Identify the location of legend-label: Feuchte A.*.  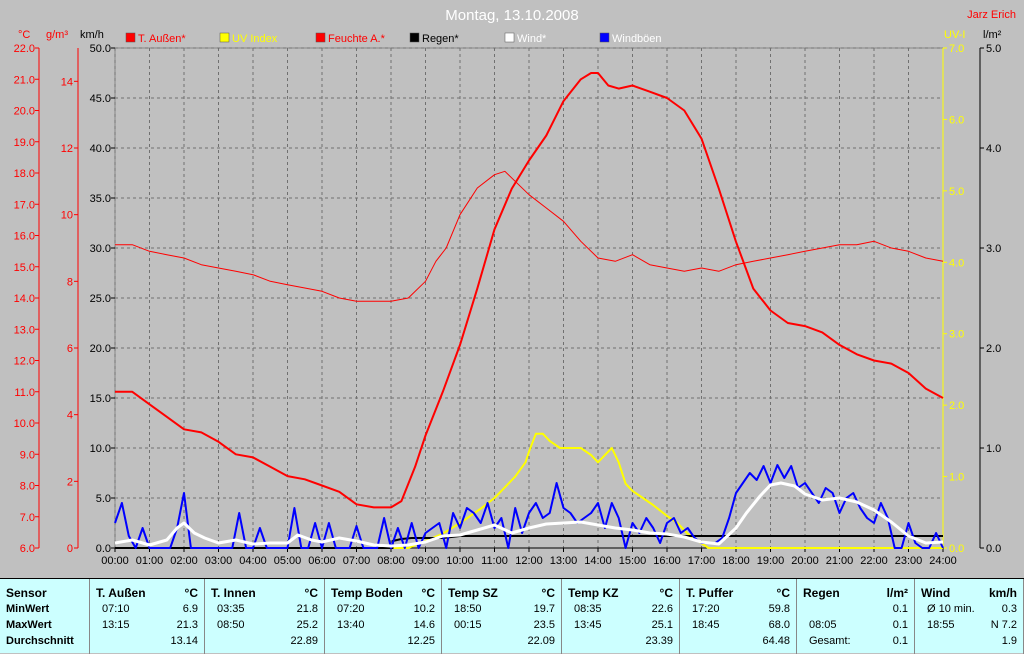
(357, 39).